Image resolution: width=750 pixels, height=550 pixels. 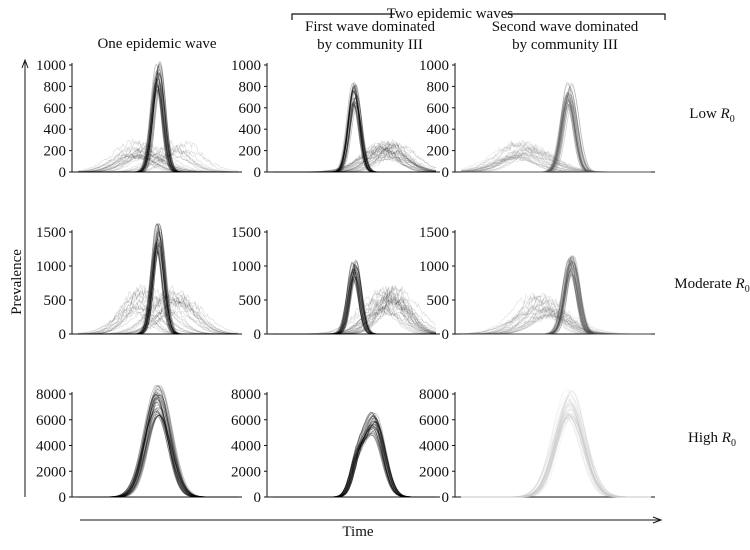 I want to click on y-tick-label: 6000, so click(x=246, y=421).